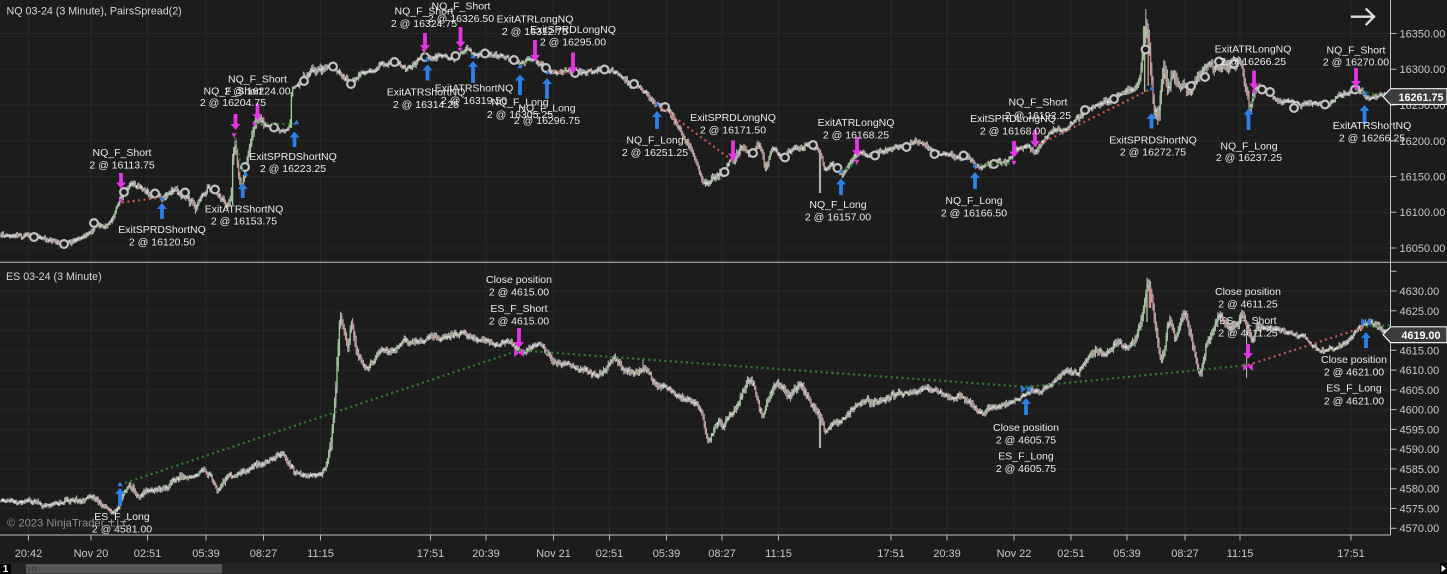 Image resolution: width=1447 pixels, height=574 pixels. Describe the element at coordinates (733, 131) in the screenshot. I see `svg-text: 2 @ 16171.50` at that location.